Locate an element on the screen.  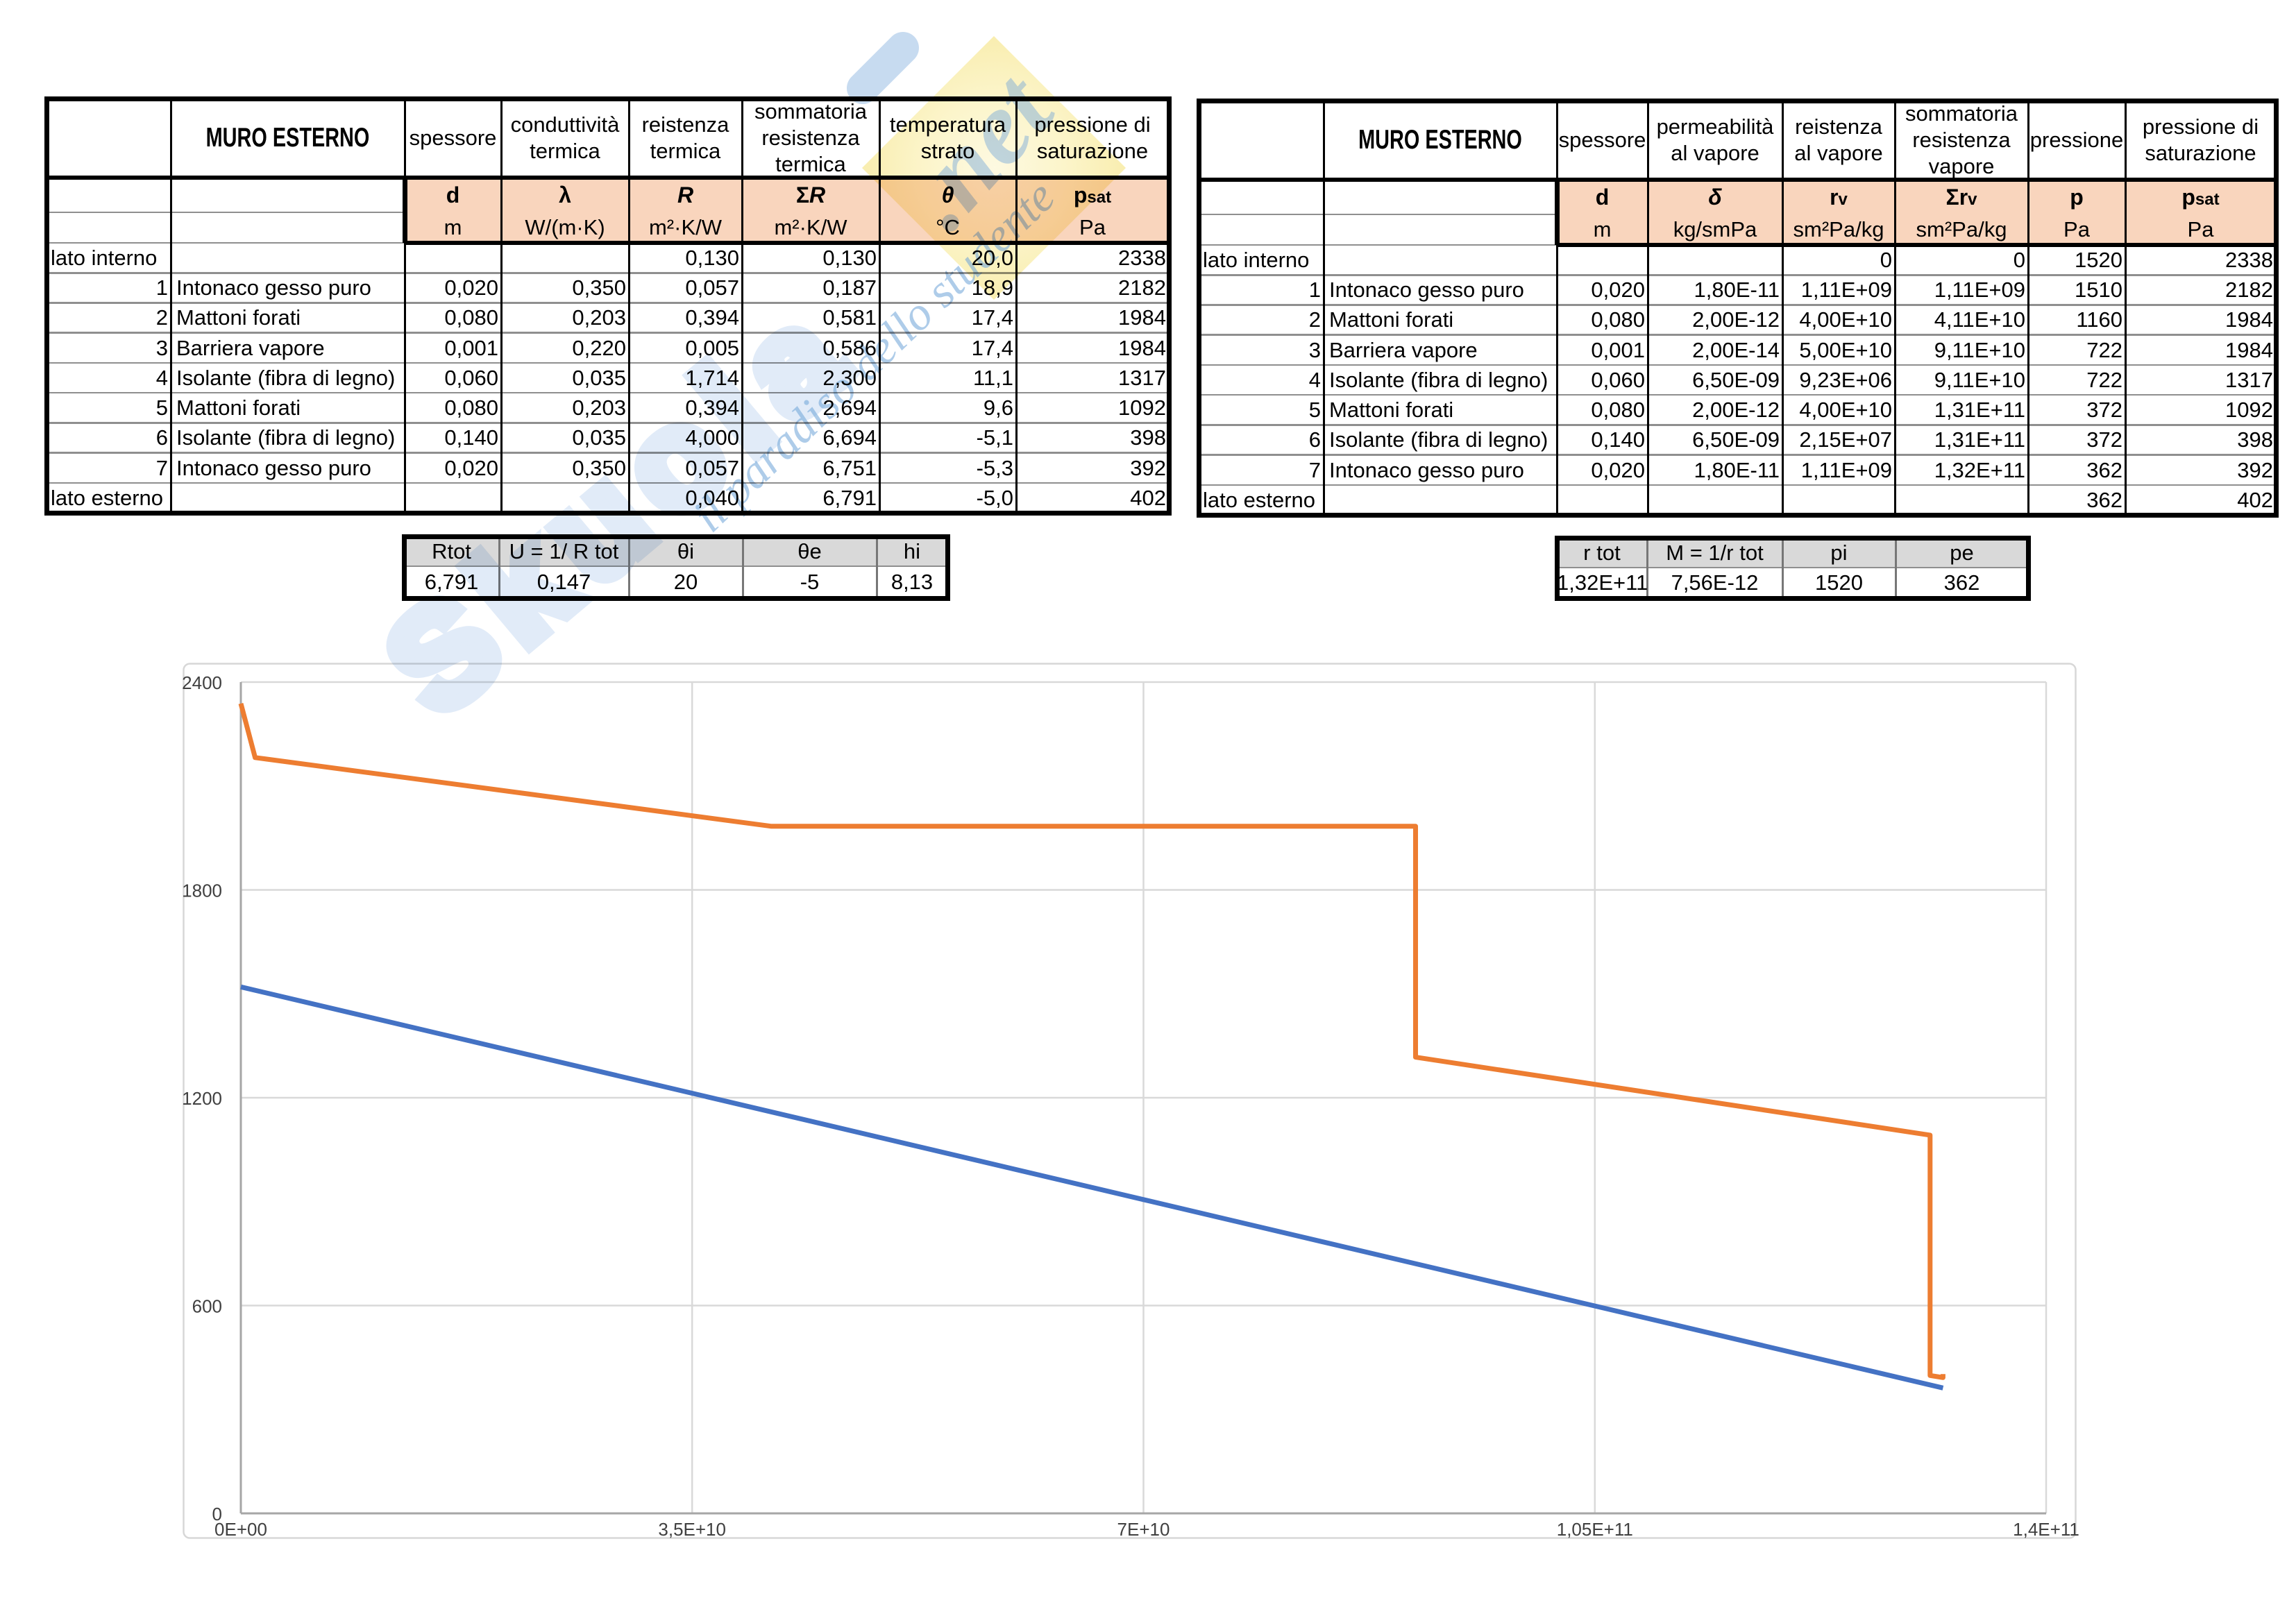
svg-text: 7E+10 is located at coordinates (1144, 1530).